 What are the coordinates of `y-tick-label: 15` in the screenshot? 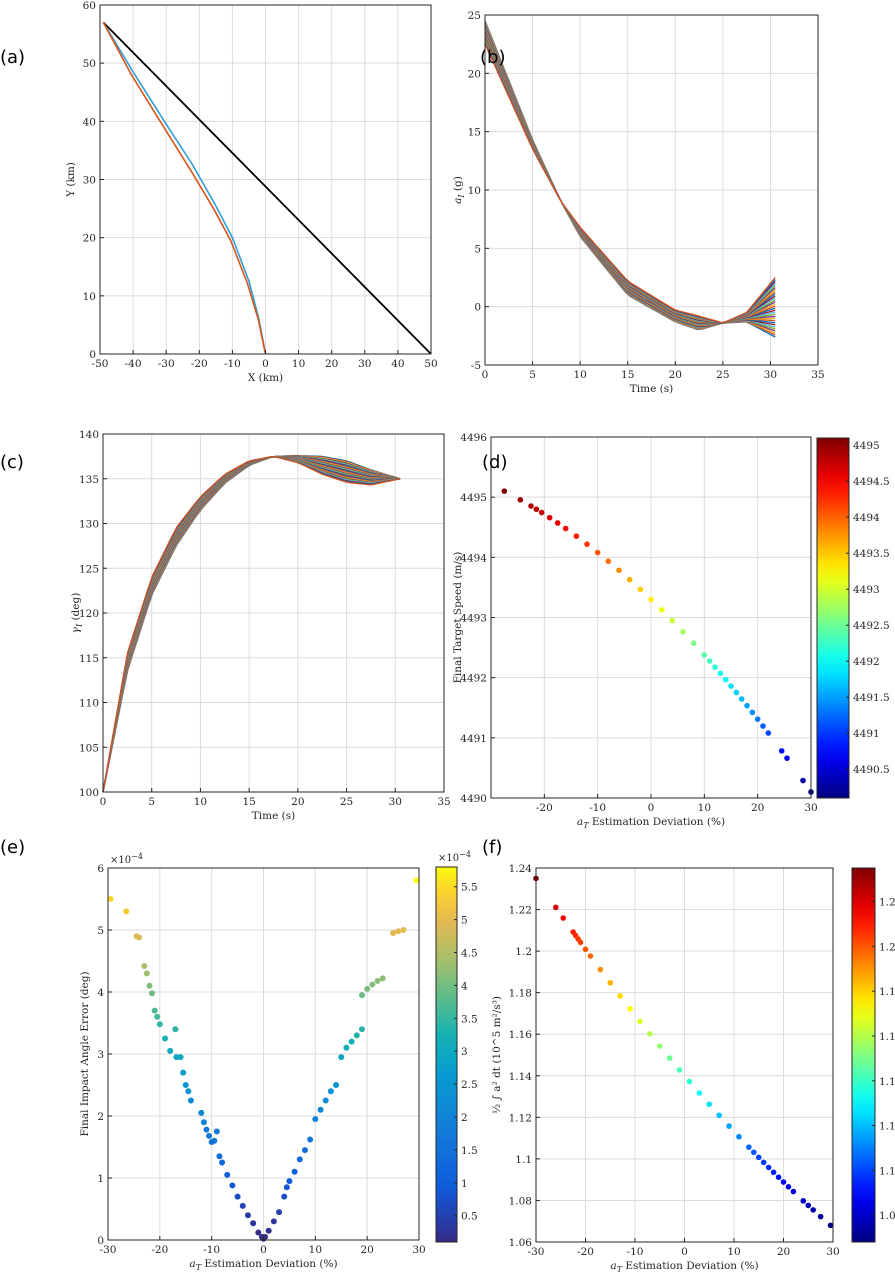 It's located at (474, 133).